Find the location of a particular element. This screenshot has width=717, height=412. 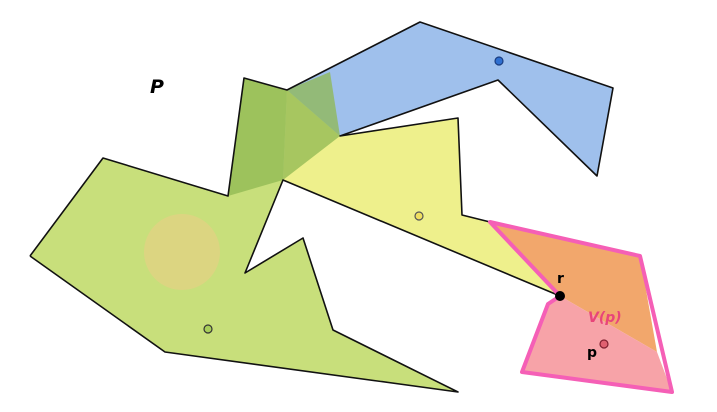

visibility-label: V(p) is located at coordinates (605, 318).